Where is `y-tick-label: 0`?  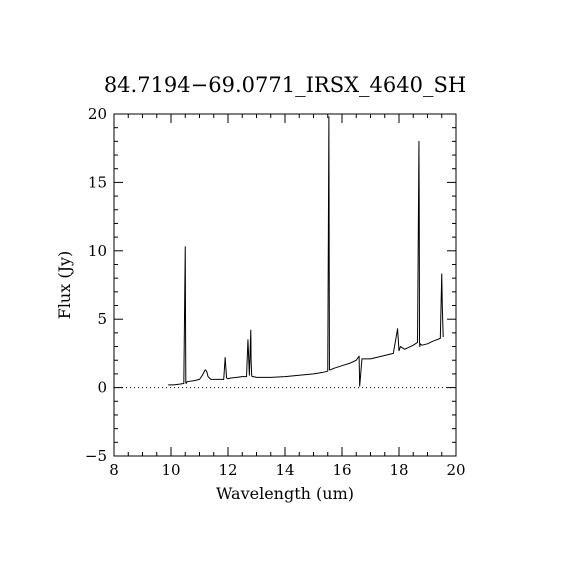 y-tick-label: 0 is located at coordinates (102, 388).